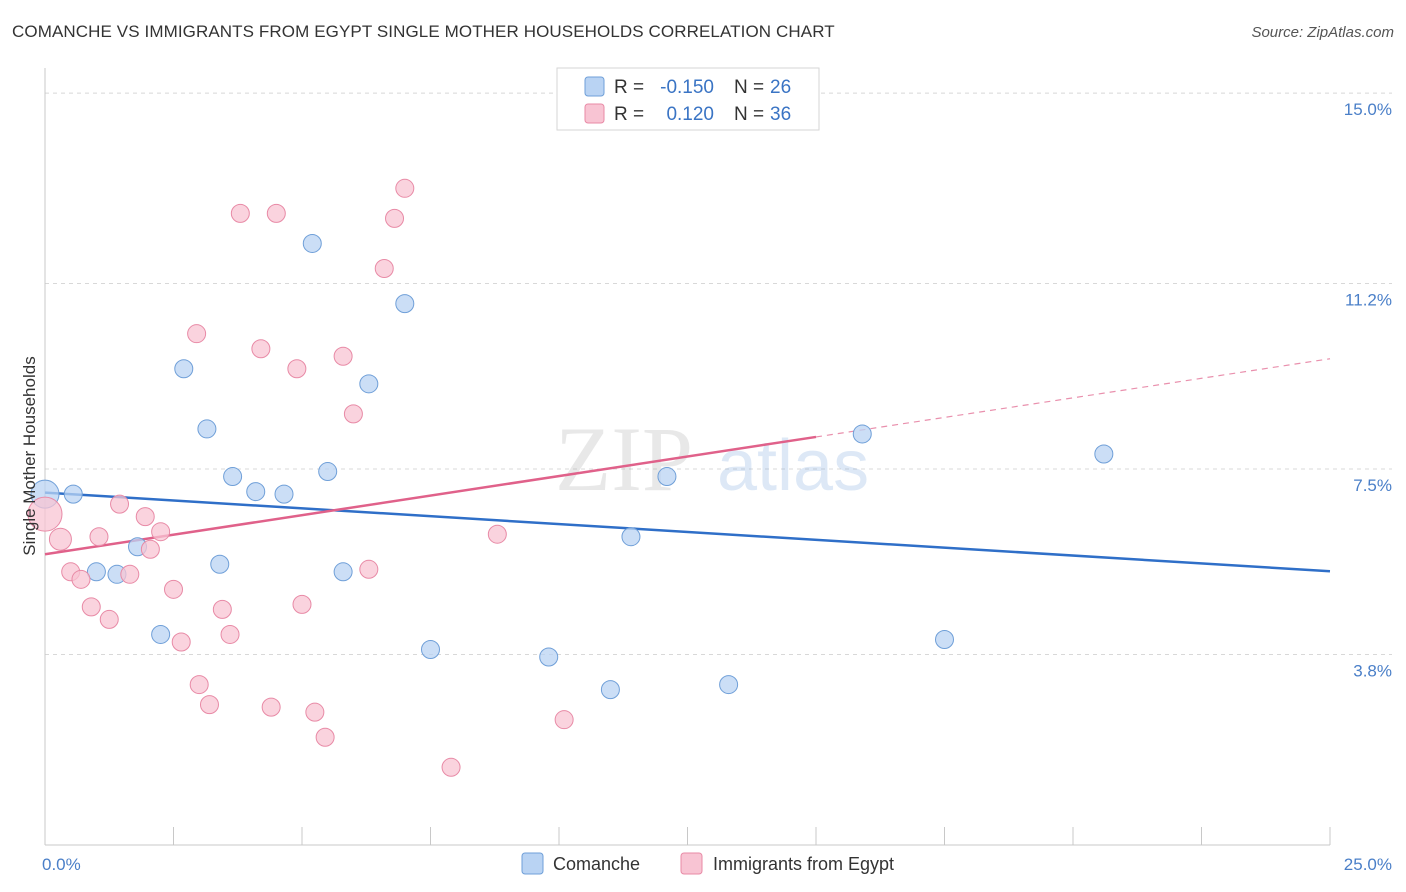  I want to click on bottom-legend-swatch-egypt, so click(691, 863).